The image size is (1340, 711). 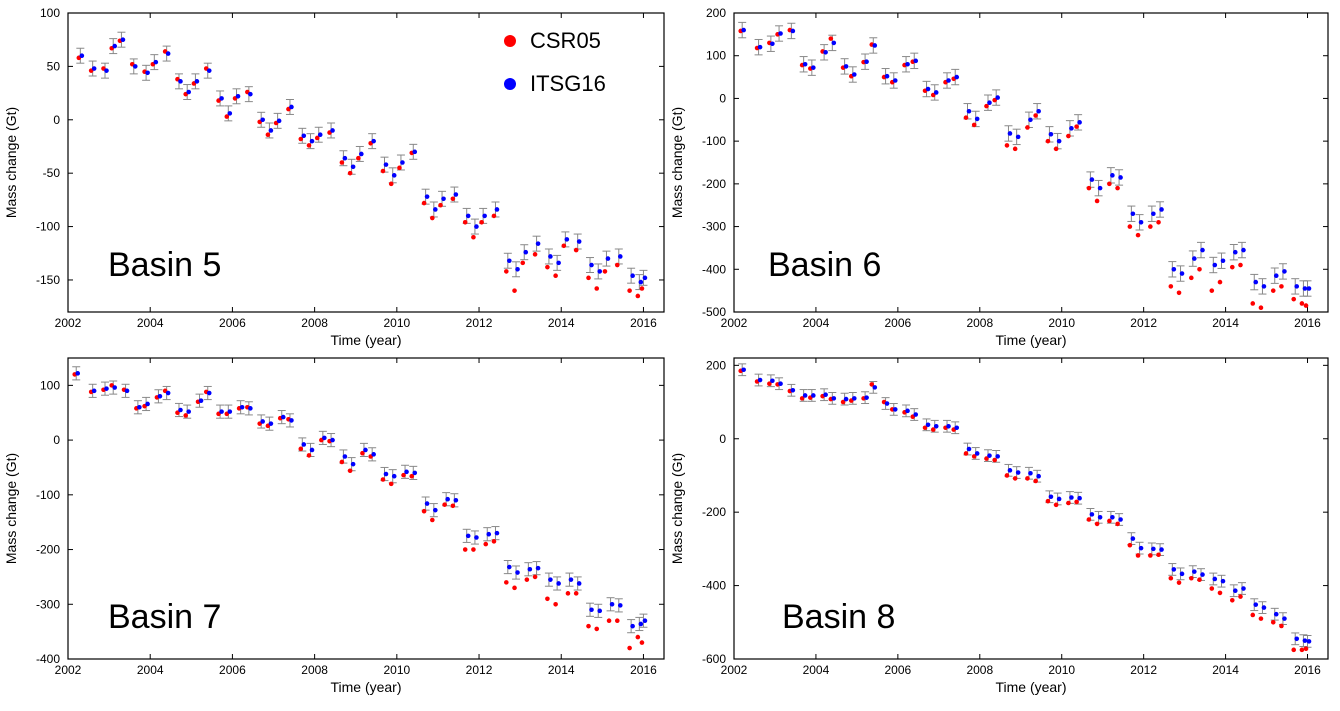 What do you see at coordinates (50, 385) in the screenshot?
I see `y-tick-label: 100` at bounding box center [50, 385].